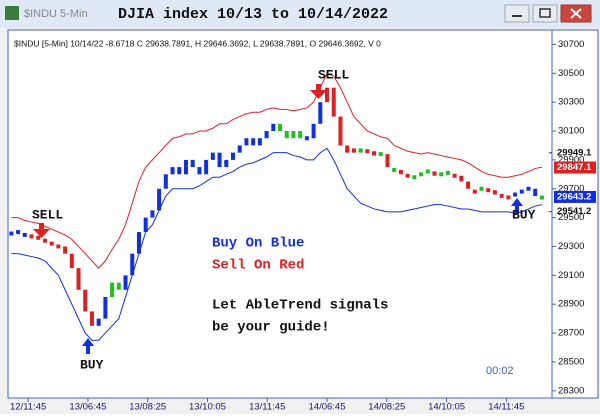 Image resolution: width=600 pixels, height=419 pixels. What do you see at coordinates (147, 407) in the screenshot?
I see `x-tick-label: 13/08:25` at bounding box center [147, 407].